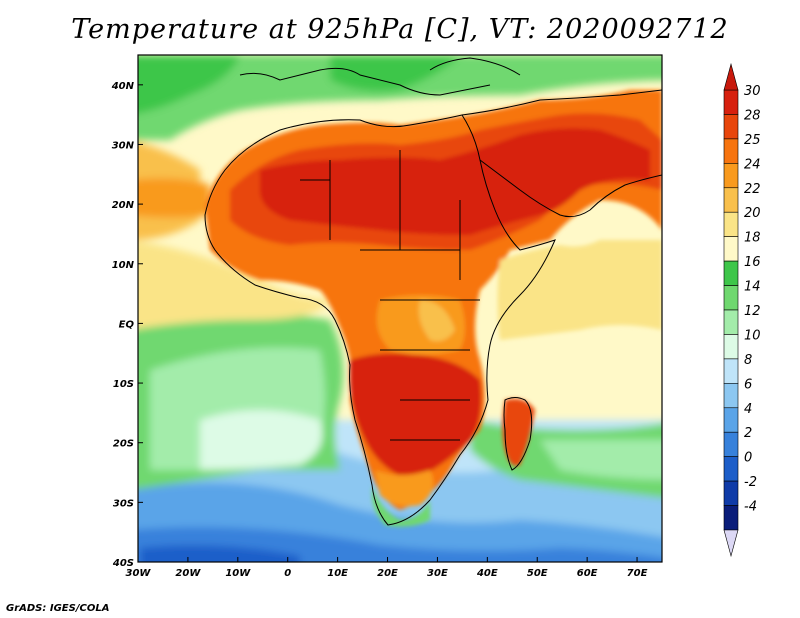 The height and width of the screenshot is (618, 800). Describe the element at coordinates (752, 140) in the screenshot. I see `colorbar-label: 25` at that location.